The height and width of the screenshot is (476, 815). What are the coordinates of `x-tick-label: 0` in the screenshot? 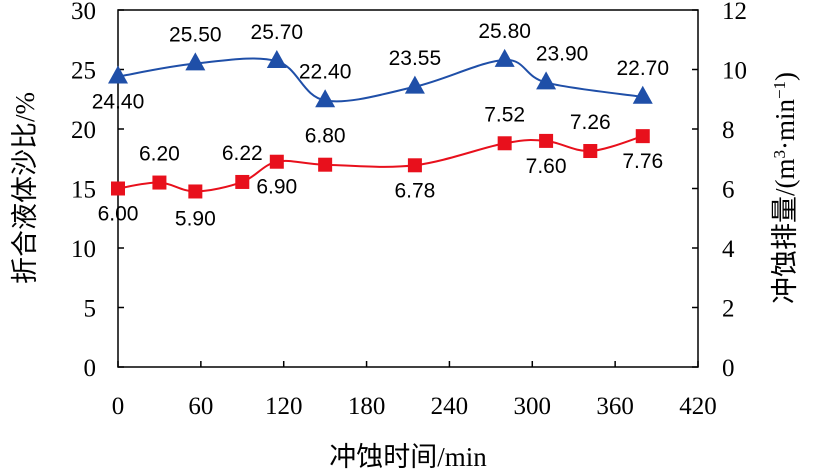 It's located at (118, 406).